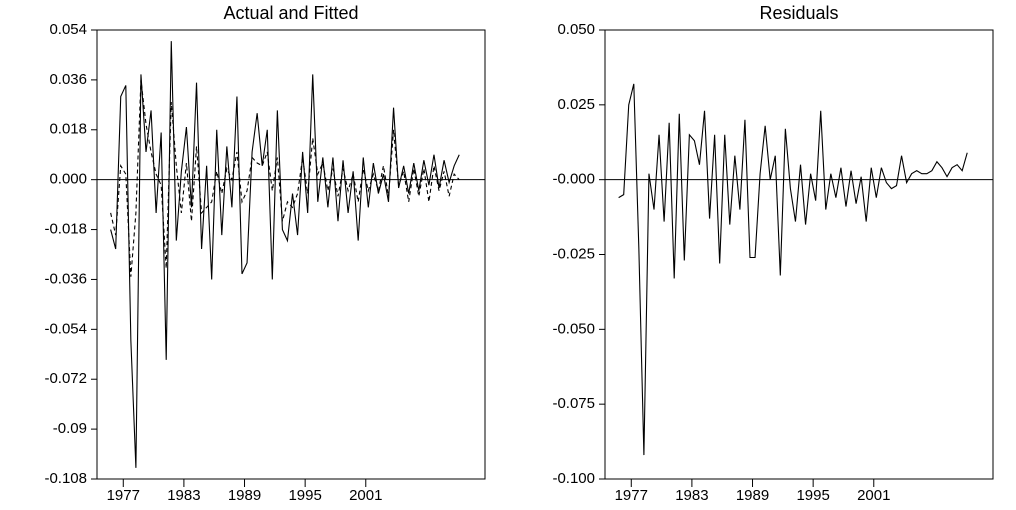 This screenshot has height=510, width=1016. Describe the element at coordinates (68, 129) in the screenshot. I see `y-tick-label: 0.018` at that location.